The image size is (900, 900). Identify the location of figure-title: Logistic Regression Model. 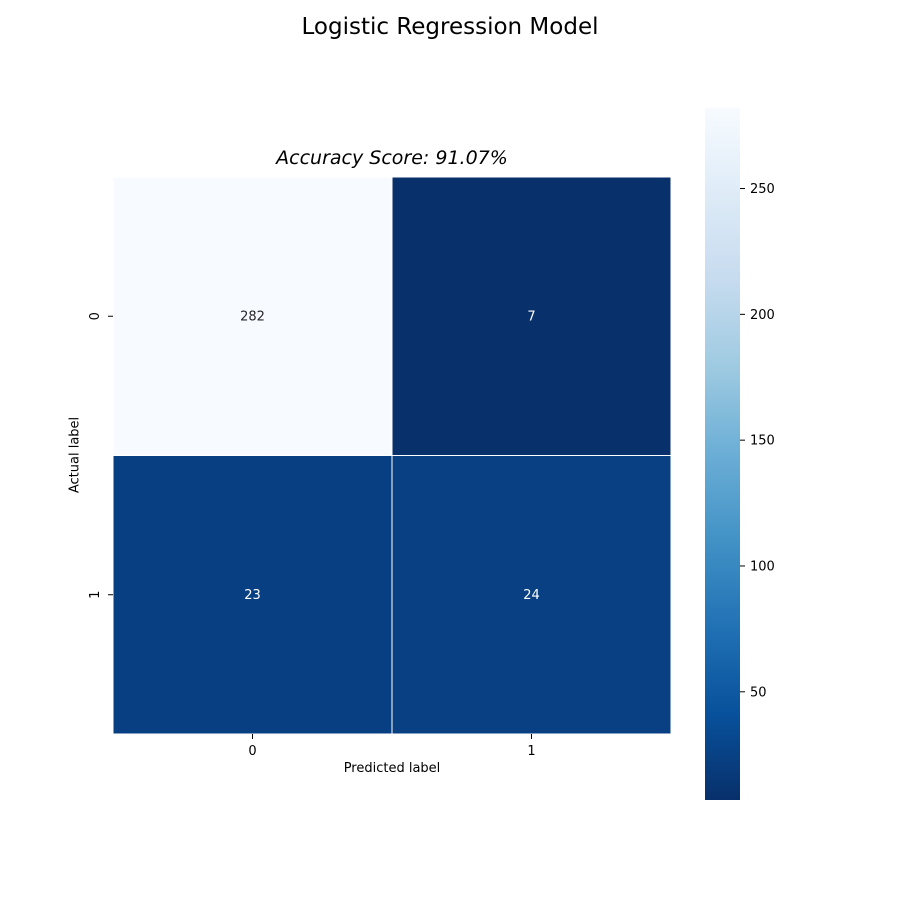
(450, 27).